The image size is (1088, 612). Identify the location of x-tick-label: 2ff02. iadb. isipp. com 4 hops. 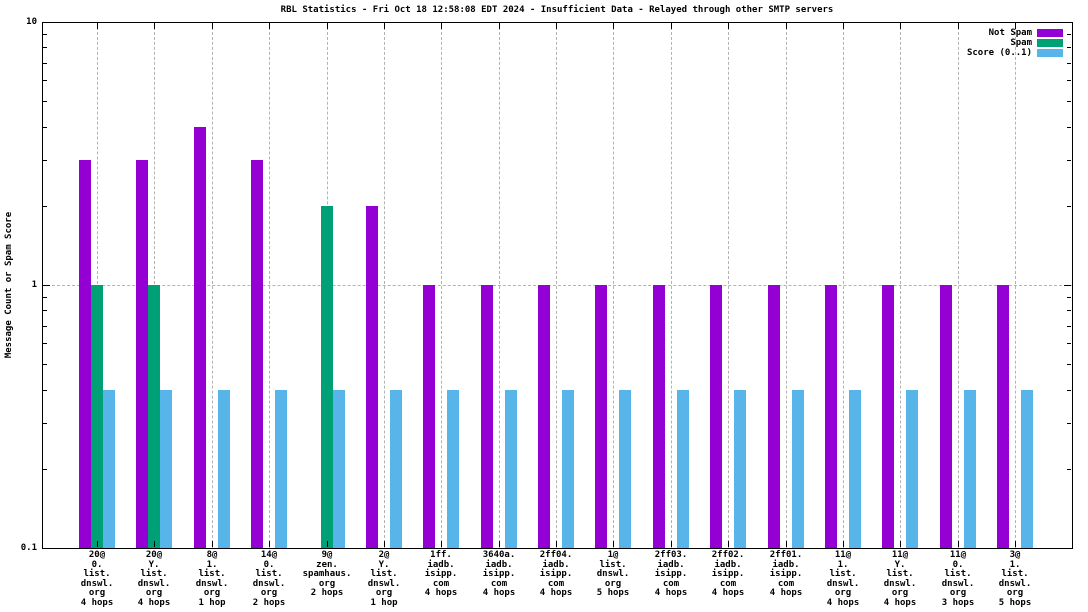
(728, 574).